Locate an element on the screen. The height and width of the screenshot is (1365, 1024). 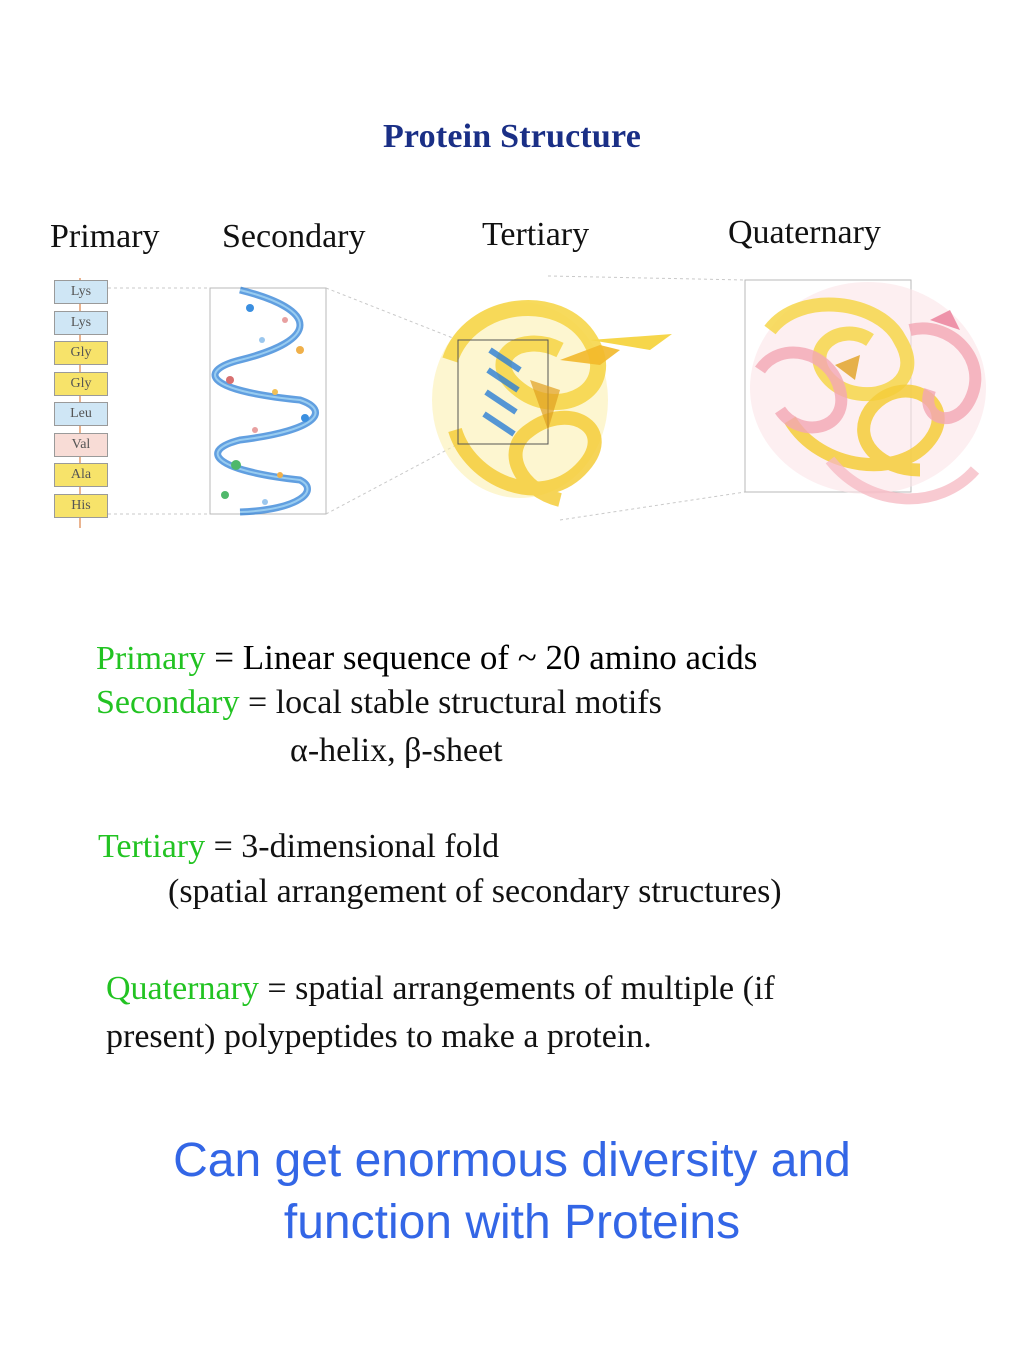
secondary-box is located at coordinates (268, 401).